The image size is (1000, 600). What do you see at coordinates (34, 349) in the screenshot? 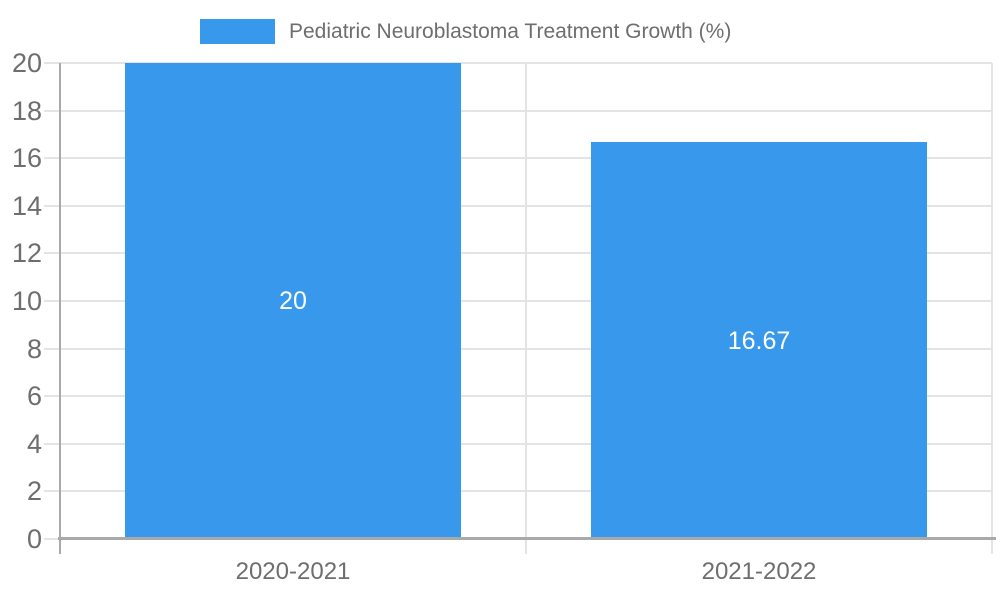
I see `y-tick-label: 8` at bounding box center [34, 349].